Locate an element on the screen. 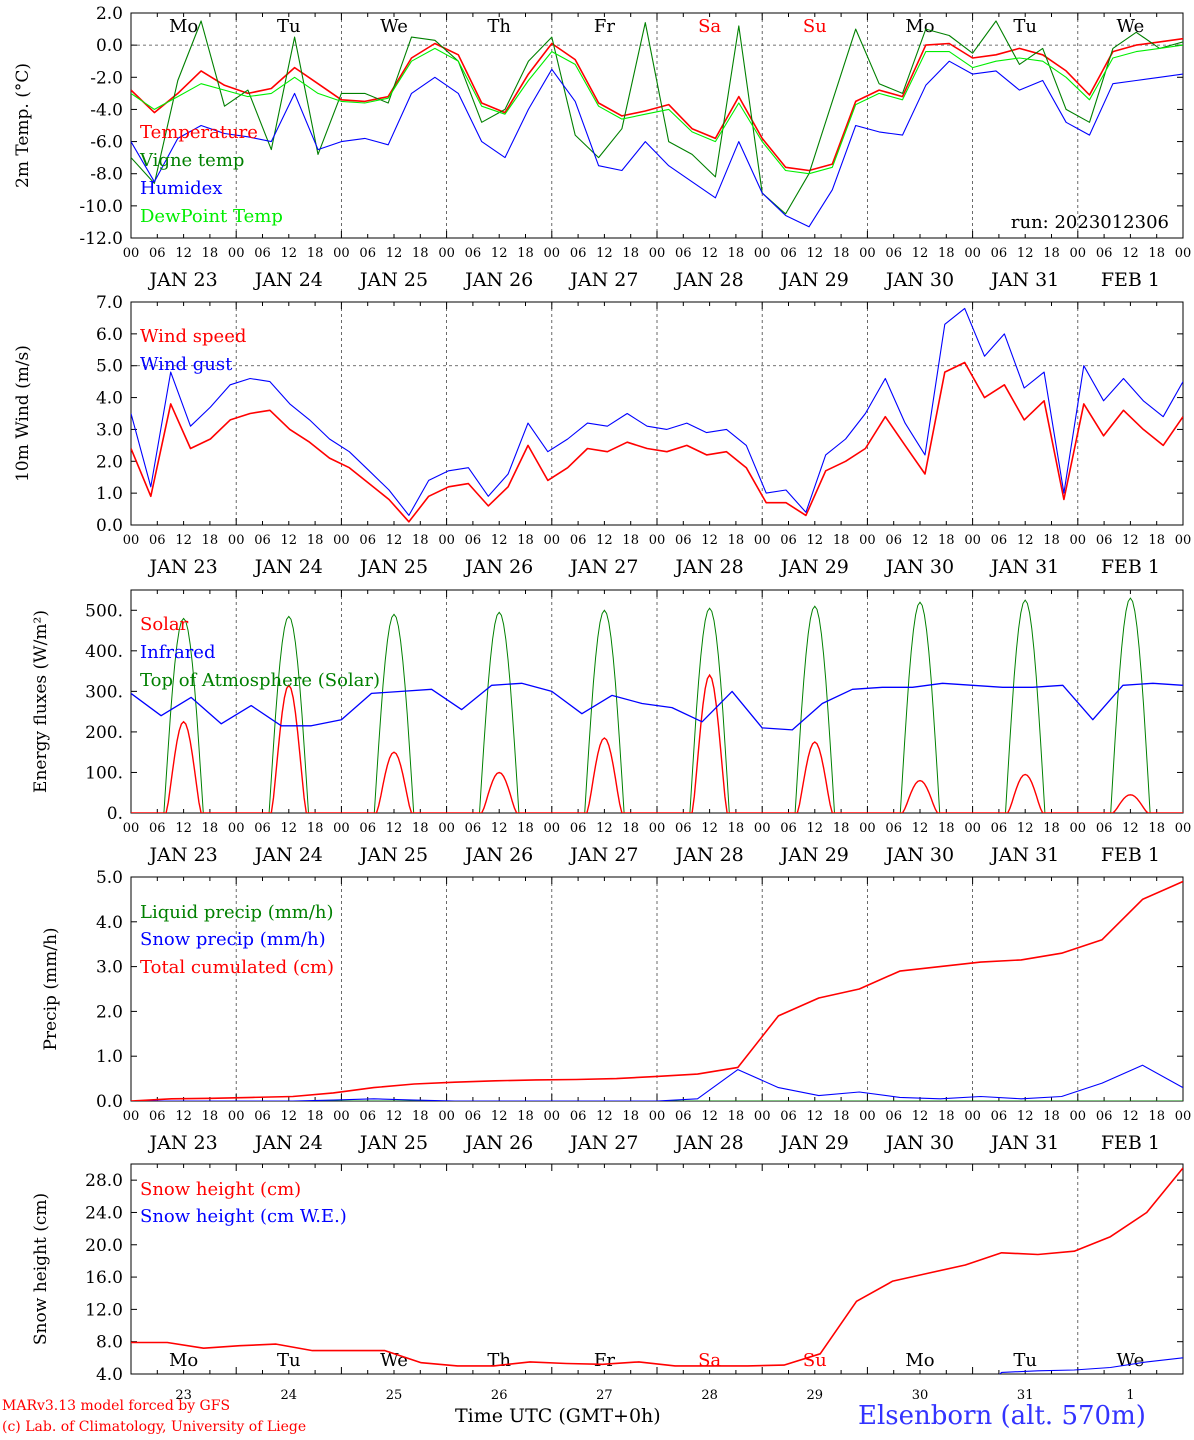 The width and height of the screenshot is (1194, 1440). y-tick-label: 5.0 is located at coordinates (109, 878).